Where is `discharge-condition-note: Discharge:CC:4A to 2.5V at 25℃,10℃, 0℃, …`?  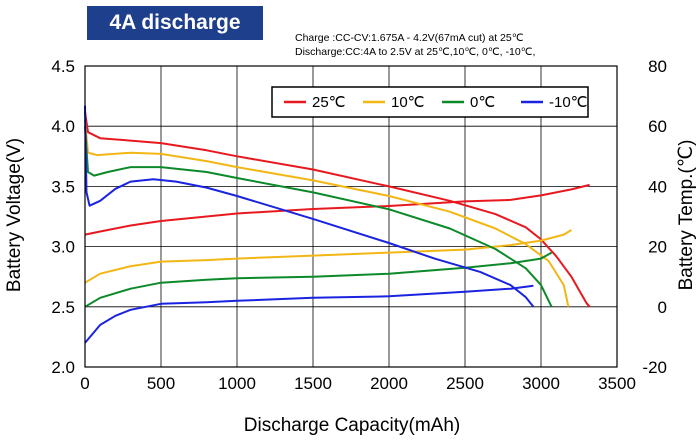 discharge-condition-note: Discharge:CC:4A to 2.5V at 25℃,10℃, 0℃, … is located at coordinates (415, 52).